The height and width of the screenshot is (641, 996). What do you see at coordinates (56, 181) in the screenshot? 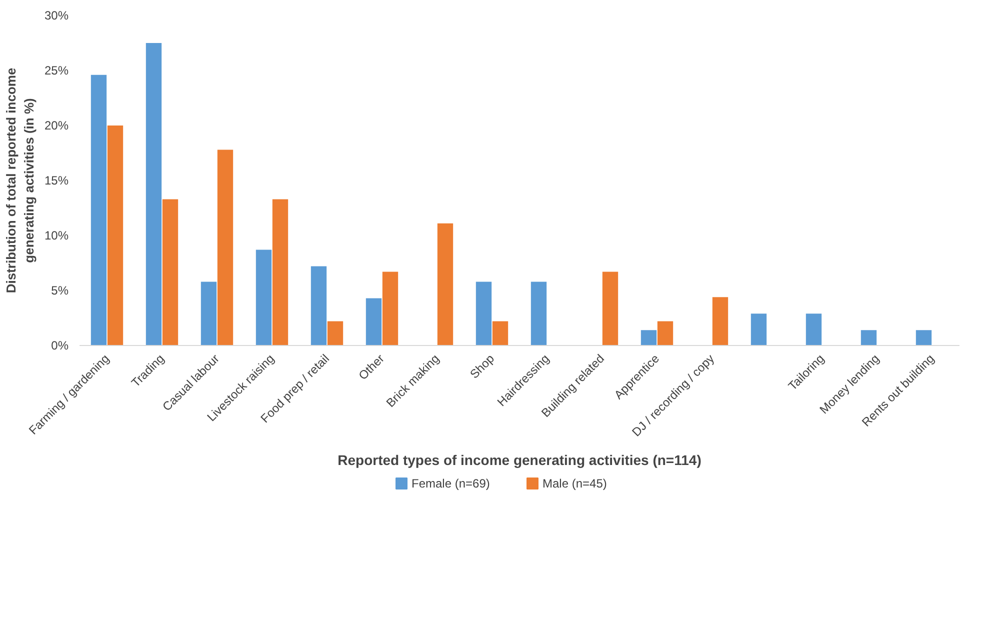
I see `y-tick-label: 15%` at bounding box center [56, 181].